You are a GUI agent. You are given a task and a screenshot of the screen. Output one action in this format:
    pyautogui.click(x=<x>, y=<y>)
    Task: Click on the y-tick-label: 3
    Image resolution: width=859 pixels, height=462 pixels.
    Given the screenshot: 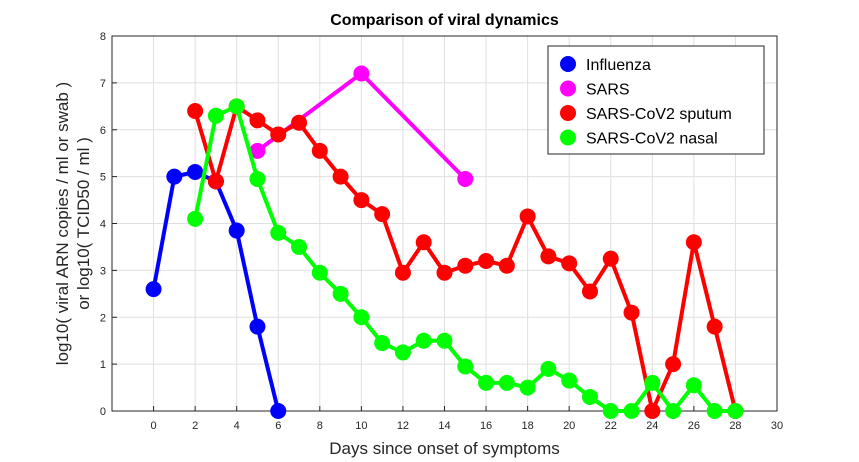 What is the action you would take?
    pyautogui.click(x=103, y=271)
    